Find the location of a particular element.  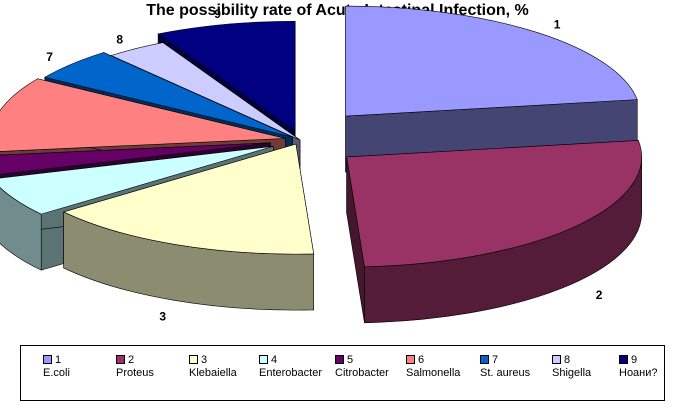

legend-name-4: Enterobacter is located at coordinates (290, 373).